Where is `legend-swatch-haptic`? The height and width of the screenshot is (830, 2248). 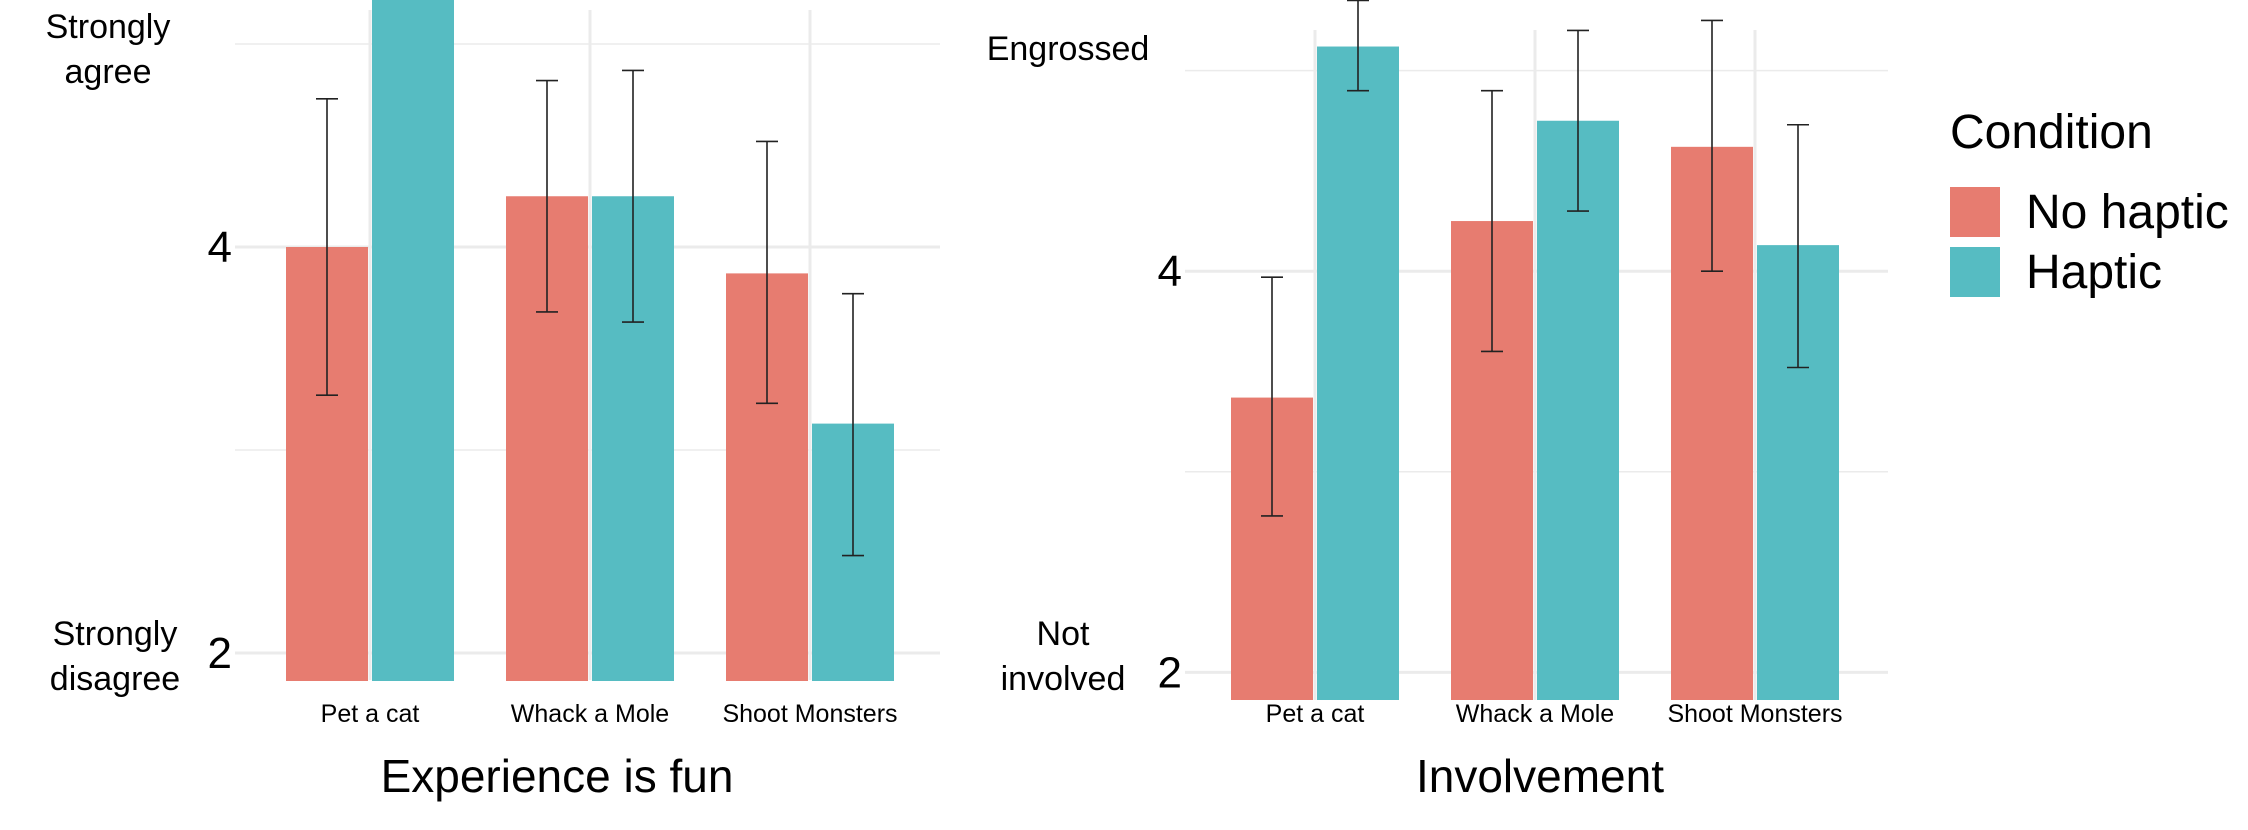 legend-swatch-haptic is located at coordinates (1975, 272).